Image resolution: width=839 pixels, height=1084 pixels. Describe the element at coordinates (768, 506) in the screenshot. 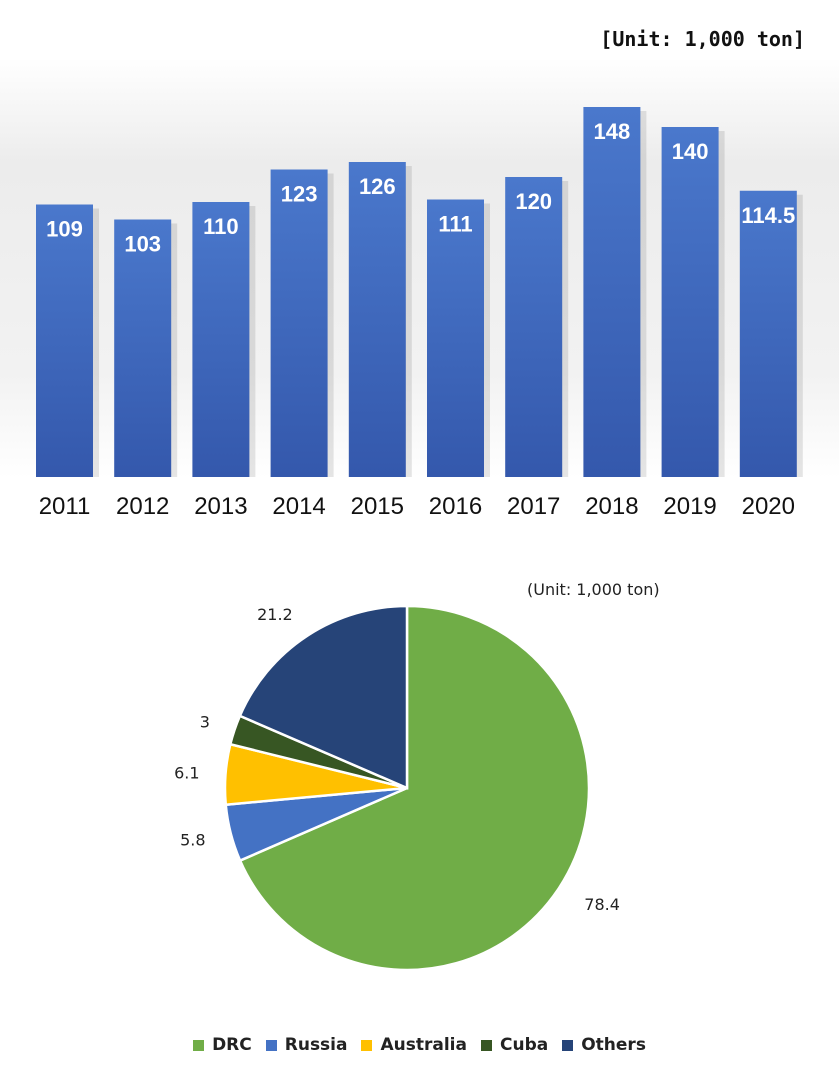

I see `x-tick-label: 2020` at that location.